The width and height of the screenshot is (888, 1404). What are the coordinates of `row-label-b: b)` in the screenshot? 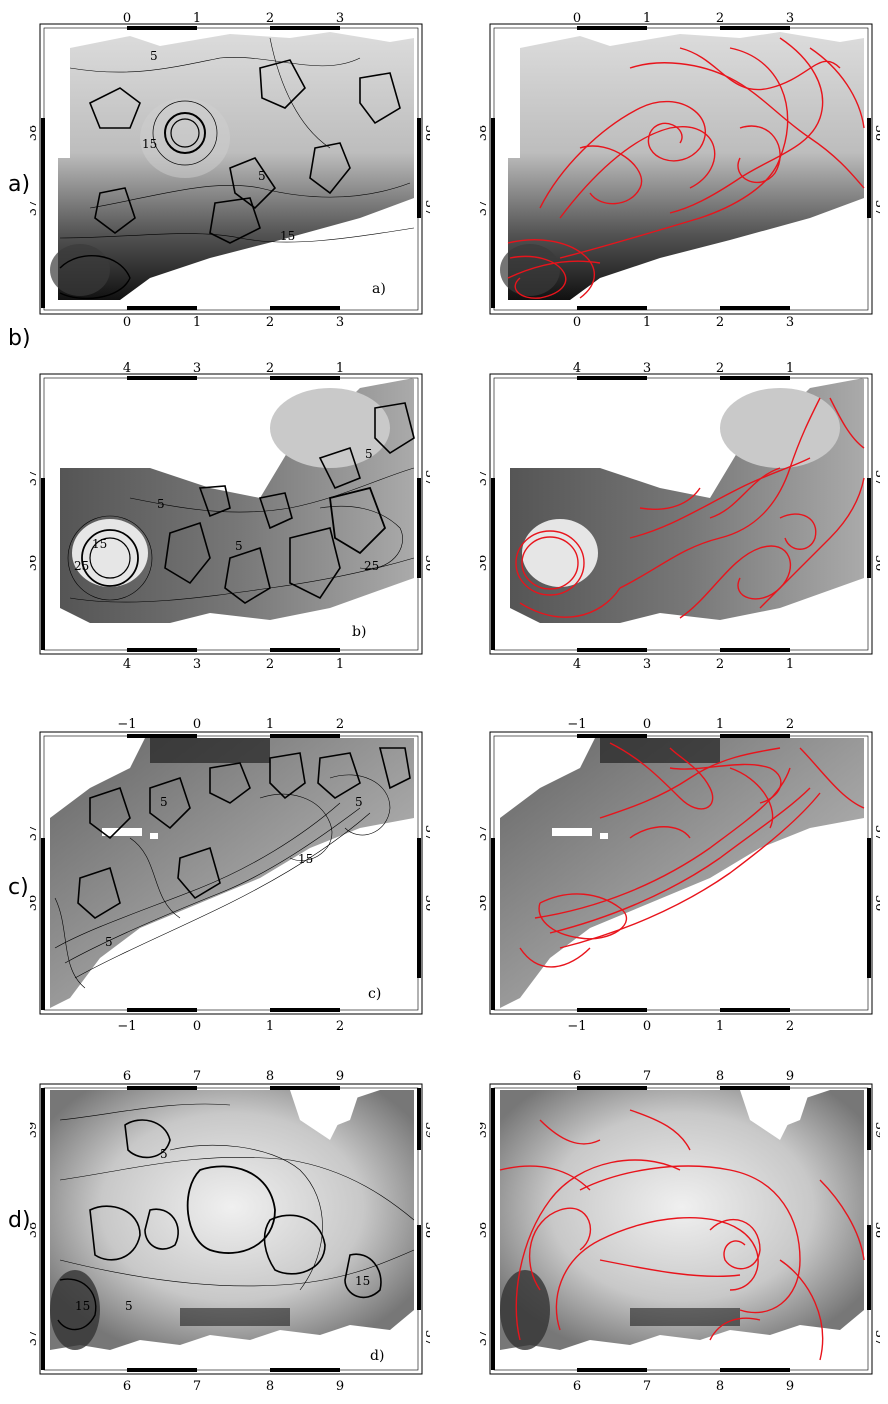 It's located at (19, 338).